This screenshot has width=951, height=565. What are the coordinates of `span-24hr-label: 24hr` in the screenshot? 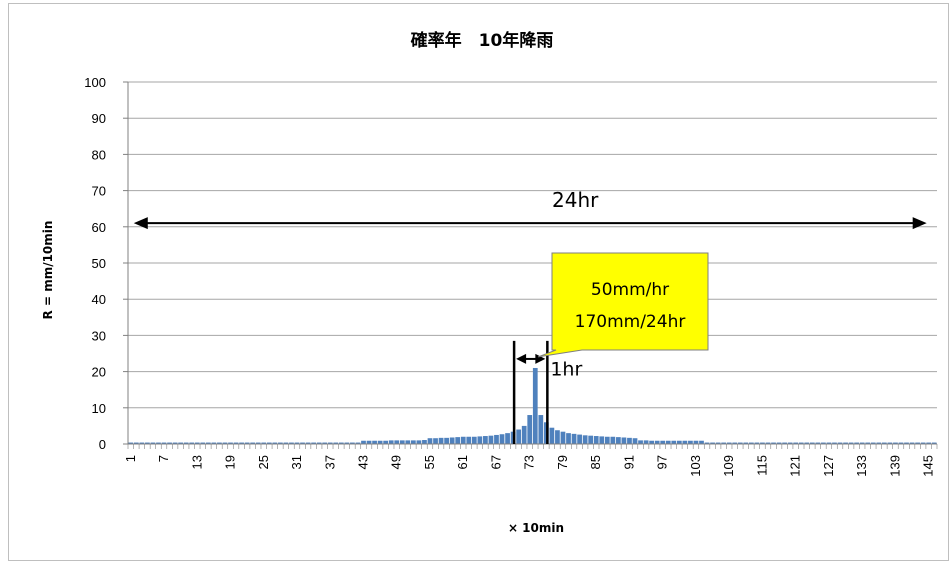 It's located at (575, 200).